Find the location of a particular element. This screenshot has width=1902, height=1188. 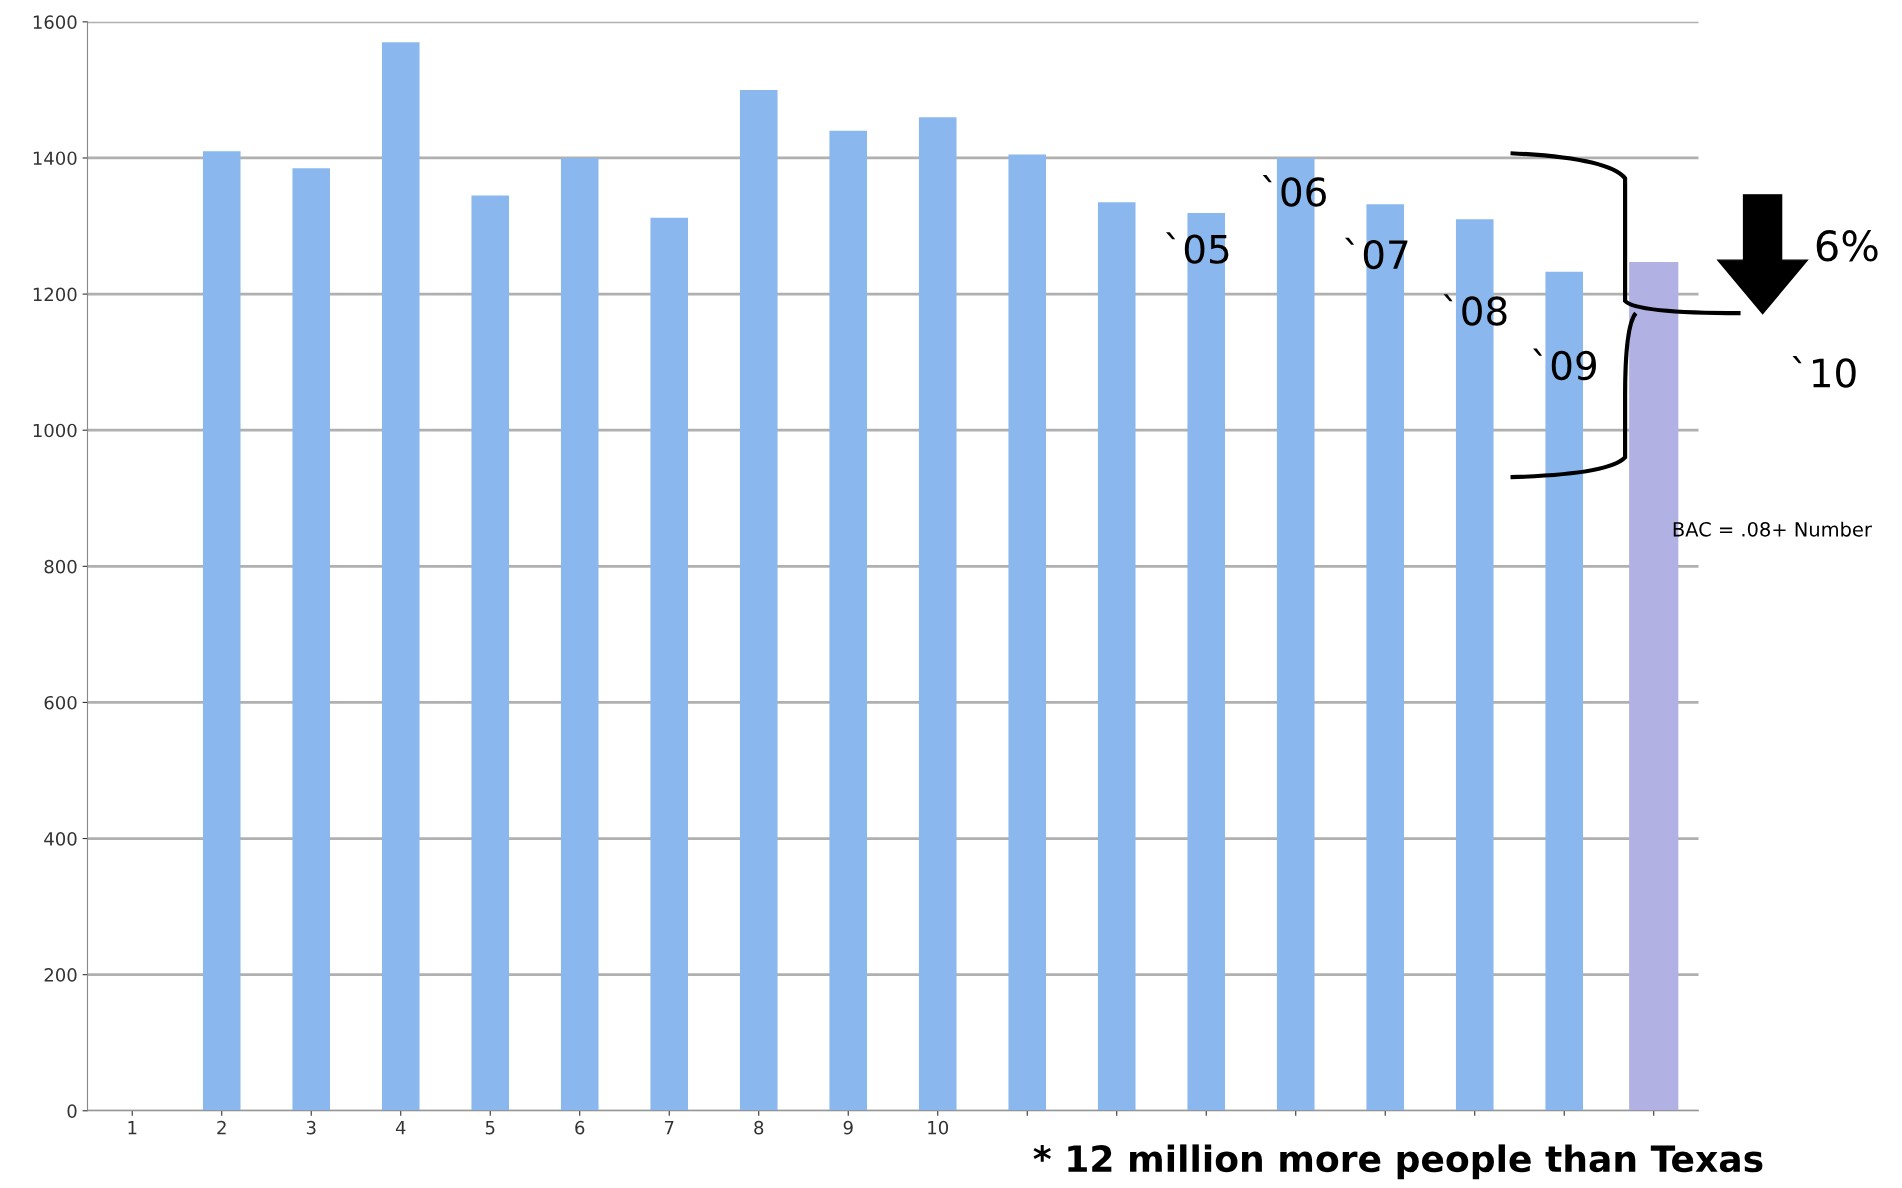

text: 6% is located at coordinates (1847, 246).